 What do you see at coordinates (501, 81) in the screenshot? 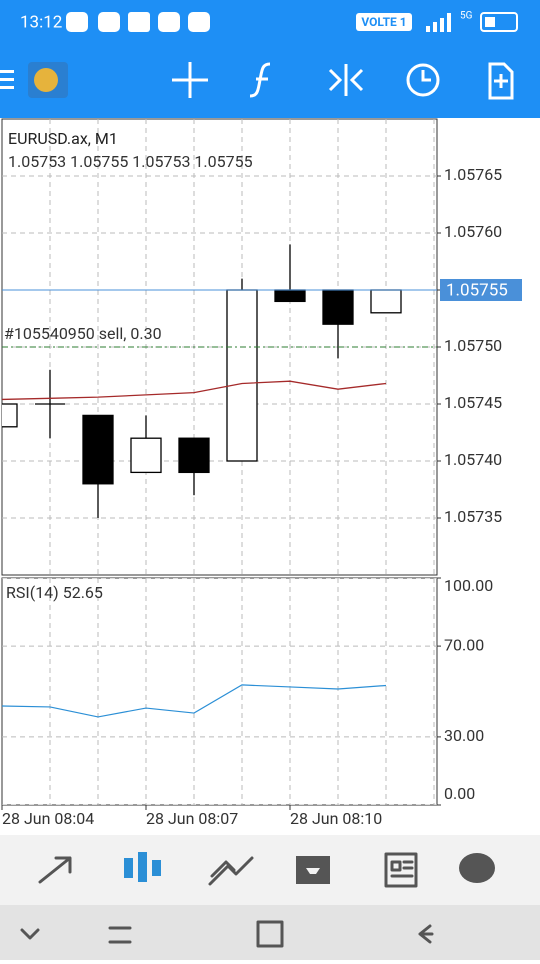
I see `new-order-button` at bounding box center [501, 81].